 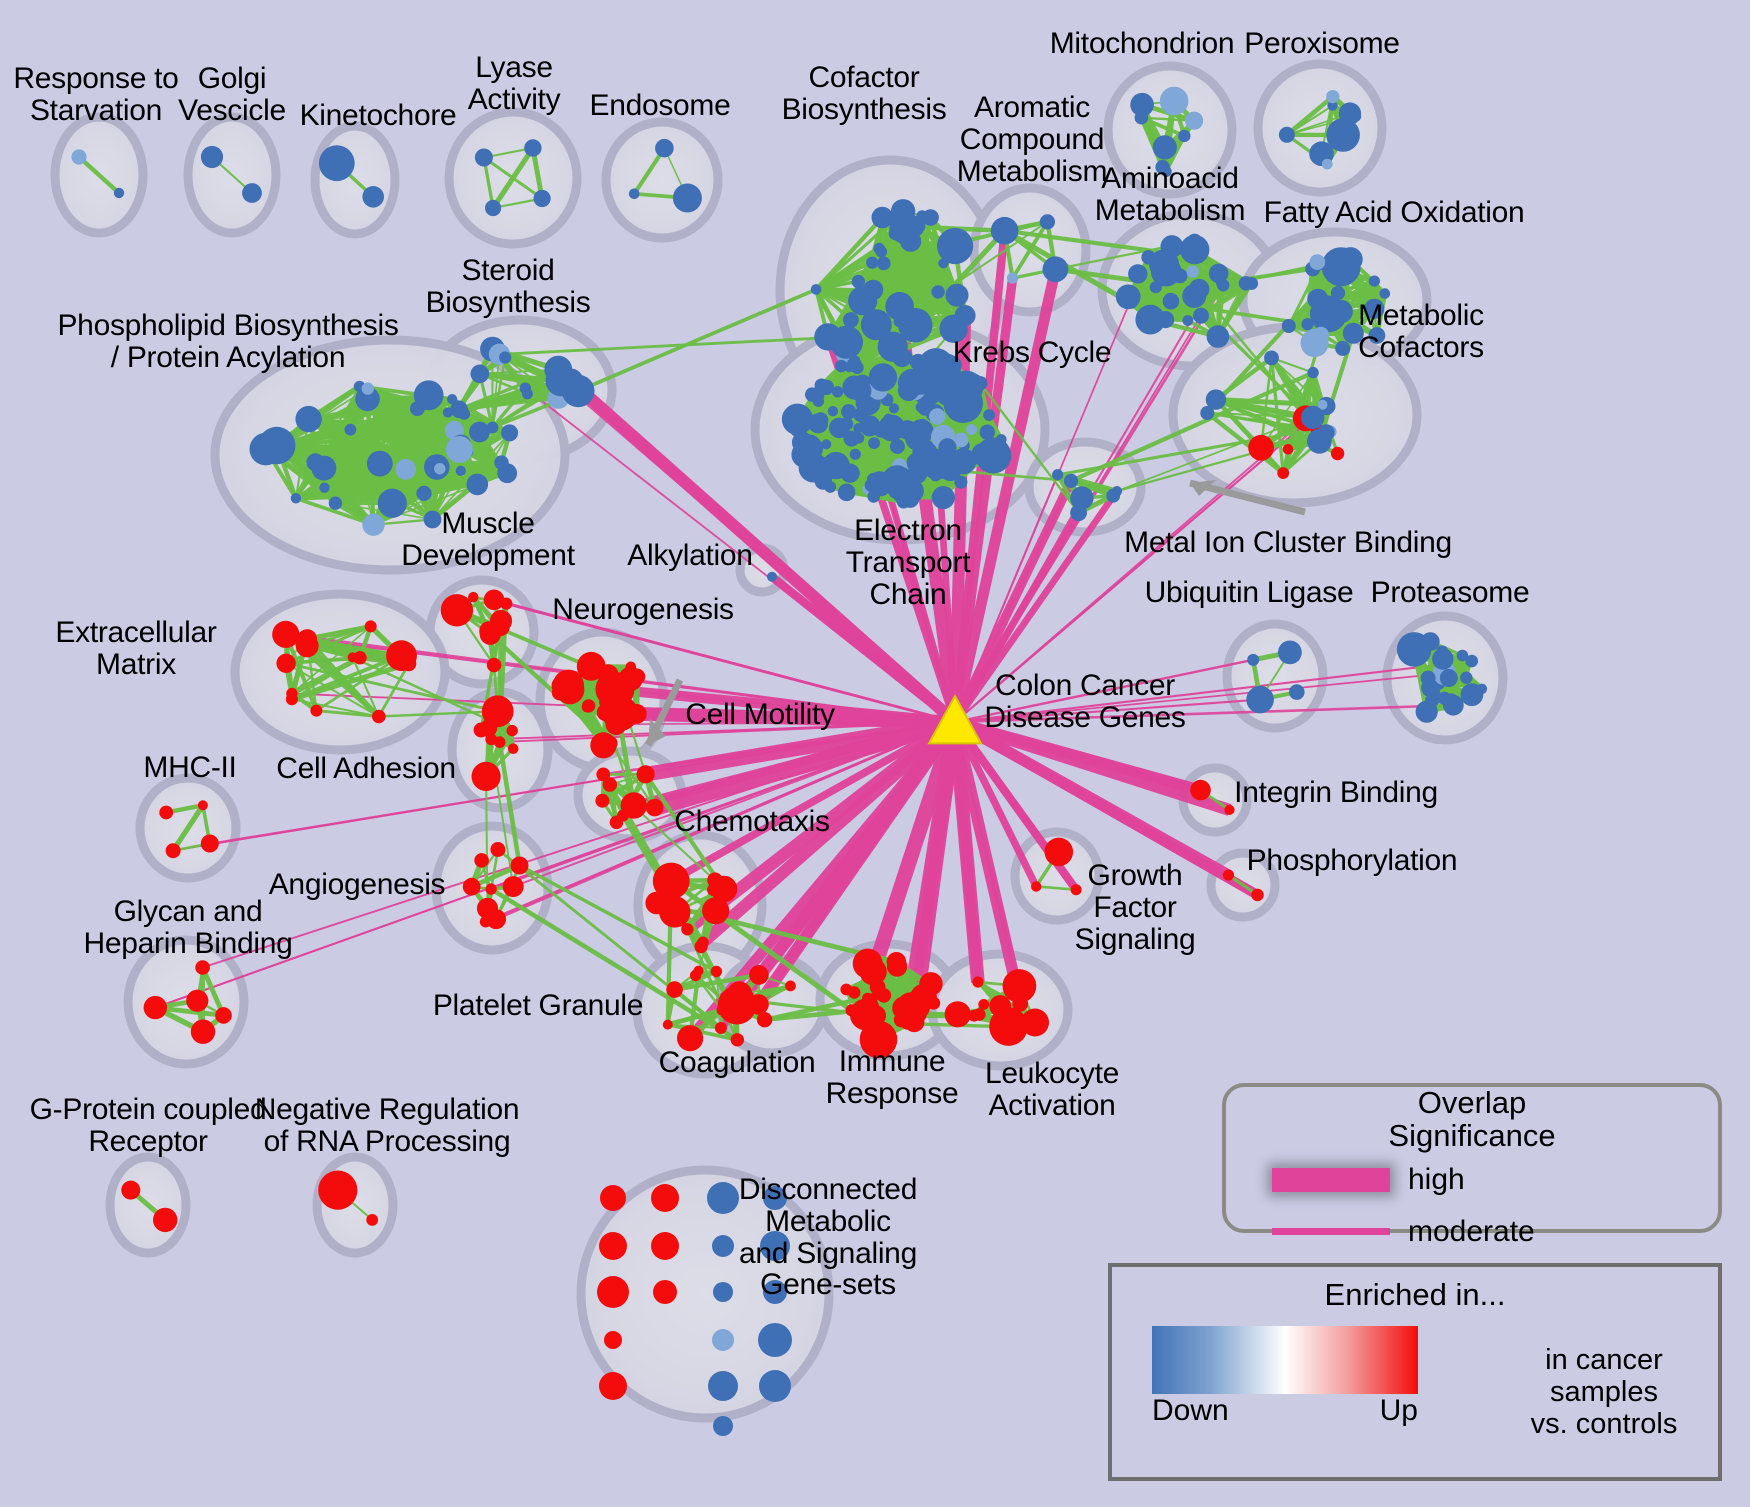 What do you see at coordinates (1288, 542) in the screenshot?
I see `cluster-label-metal-ion-cluster-binding: Metal Ion Cluster Binding` at bounding box center [1288, 542].